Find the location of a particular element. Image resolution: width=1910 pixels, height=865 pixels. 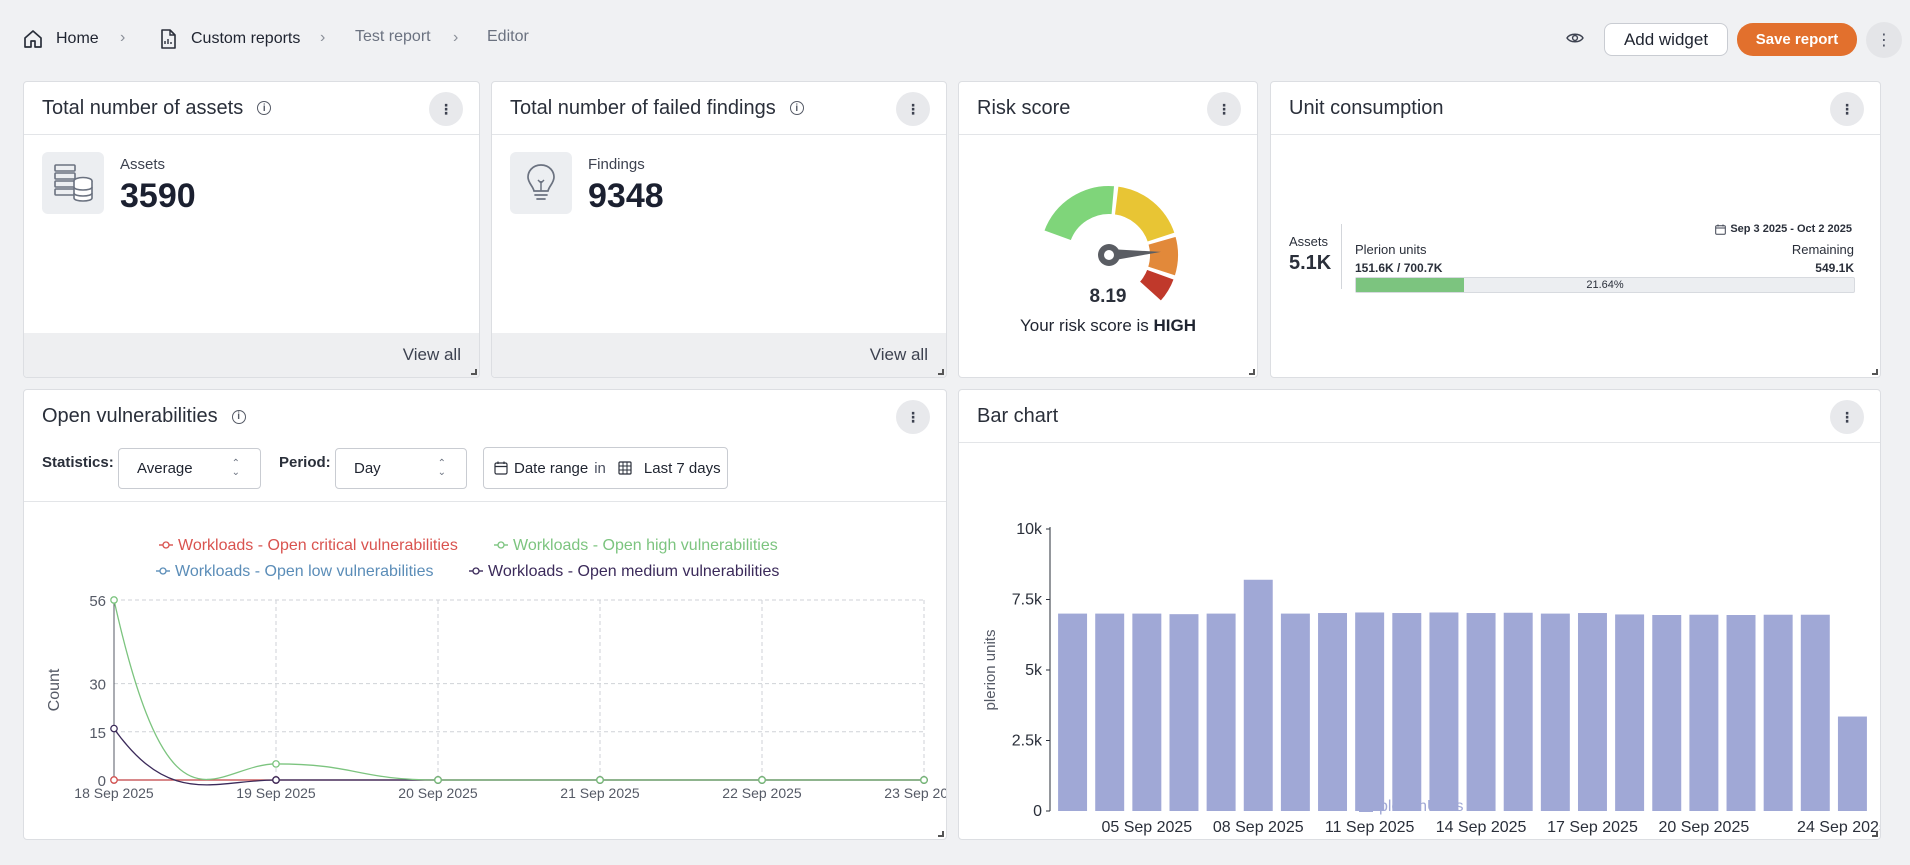

add-widget-button: Add widget is located at coordinates (1666, 39).